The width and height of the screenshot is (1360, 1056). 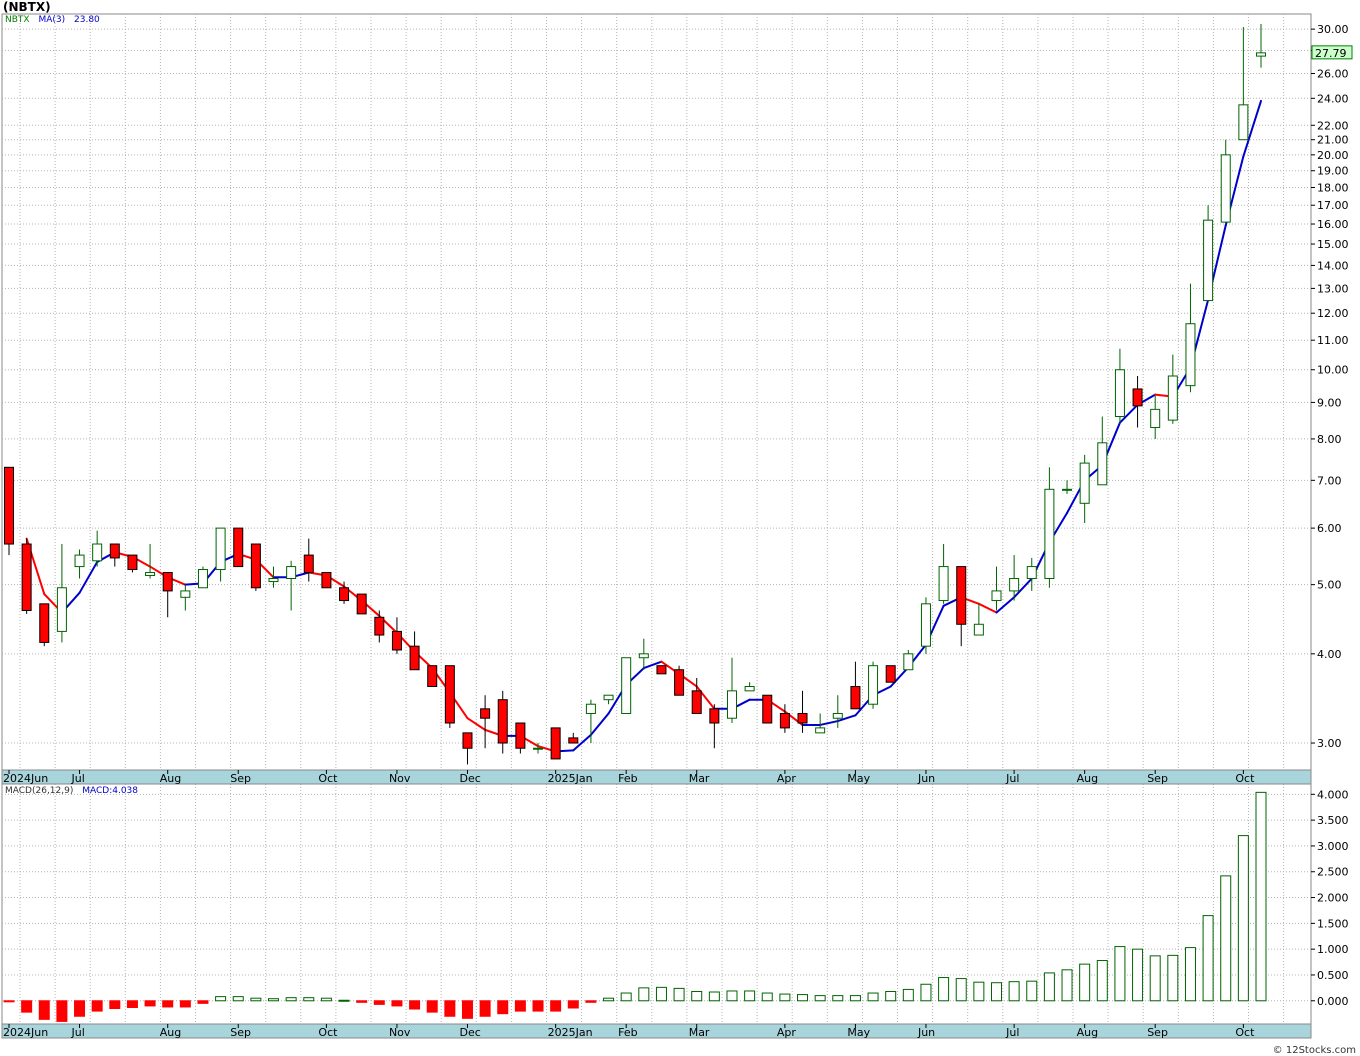 I want to click on price-tick-label: 20.00, so click(x=1333, y=155).